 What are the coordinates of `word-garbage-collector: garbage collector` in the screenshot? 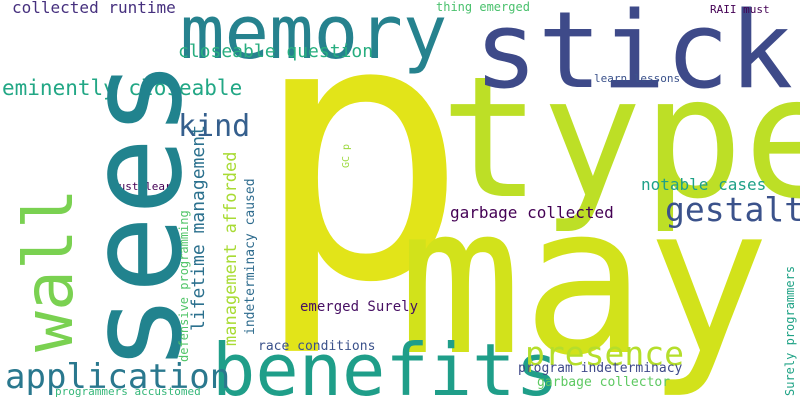 It's located at (604, 382).